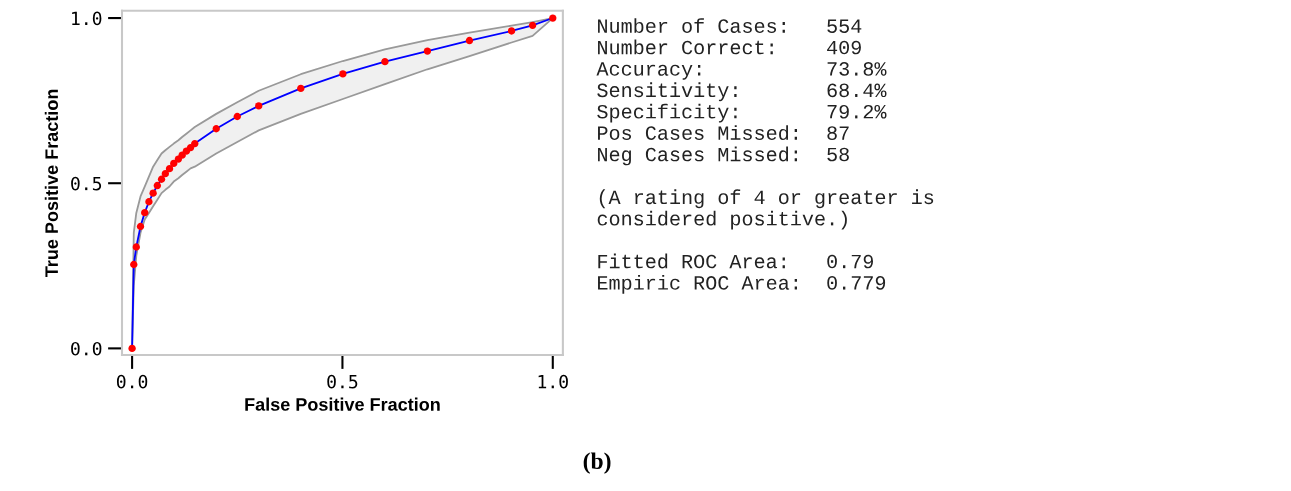 The image size is (1291, 491). What do you see at coordinates (342, 381) in the screenshot?
I see `x-tick-label: 0.5` at bounding box center [342, 381].